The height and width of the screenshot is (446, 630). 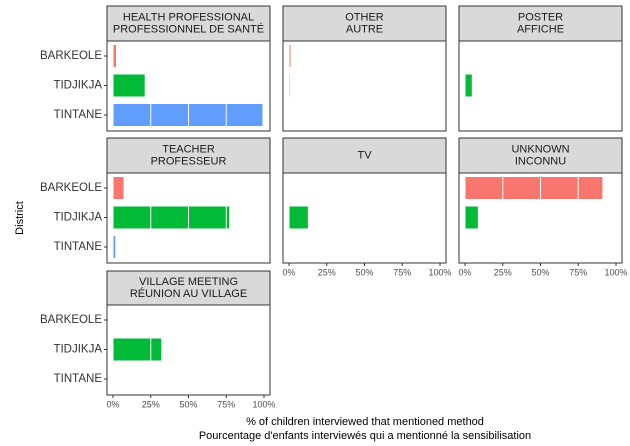 I want to click on facet-title: AFFICHE, so click(x=540, y=29).